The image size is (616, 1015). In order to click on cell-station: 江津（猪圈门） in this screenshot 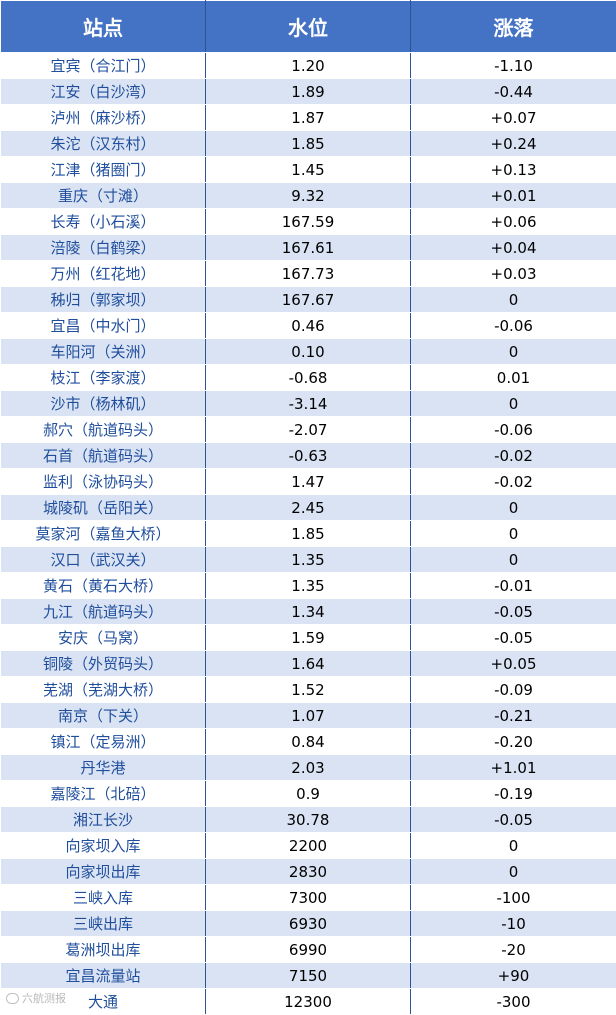, I will do `click(103, 170)`.